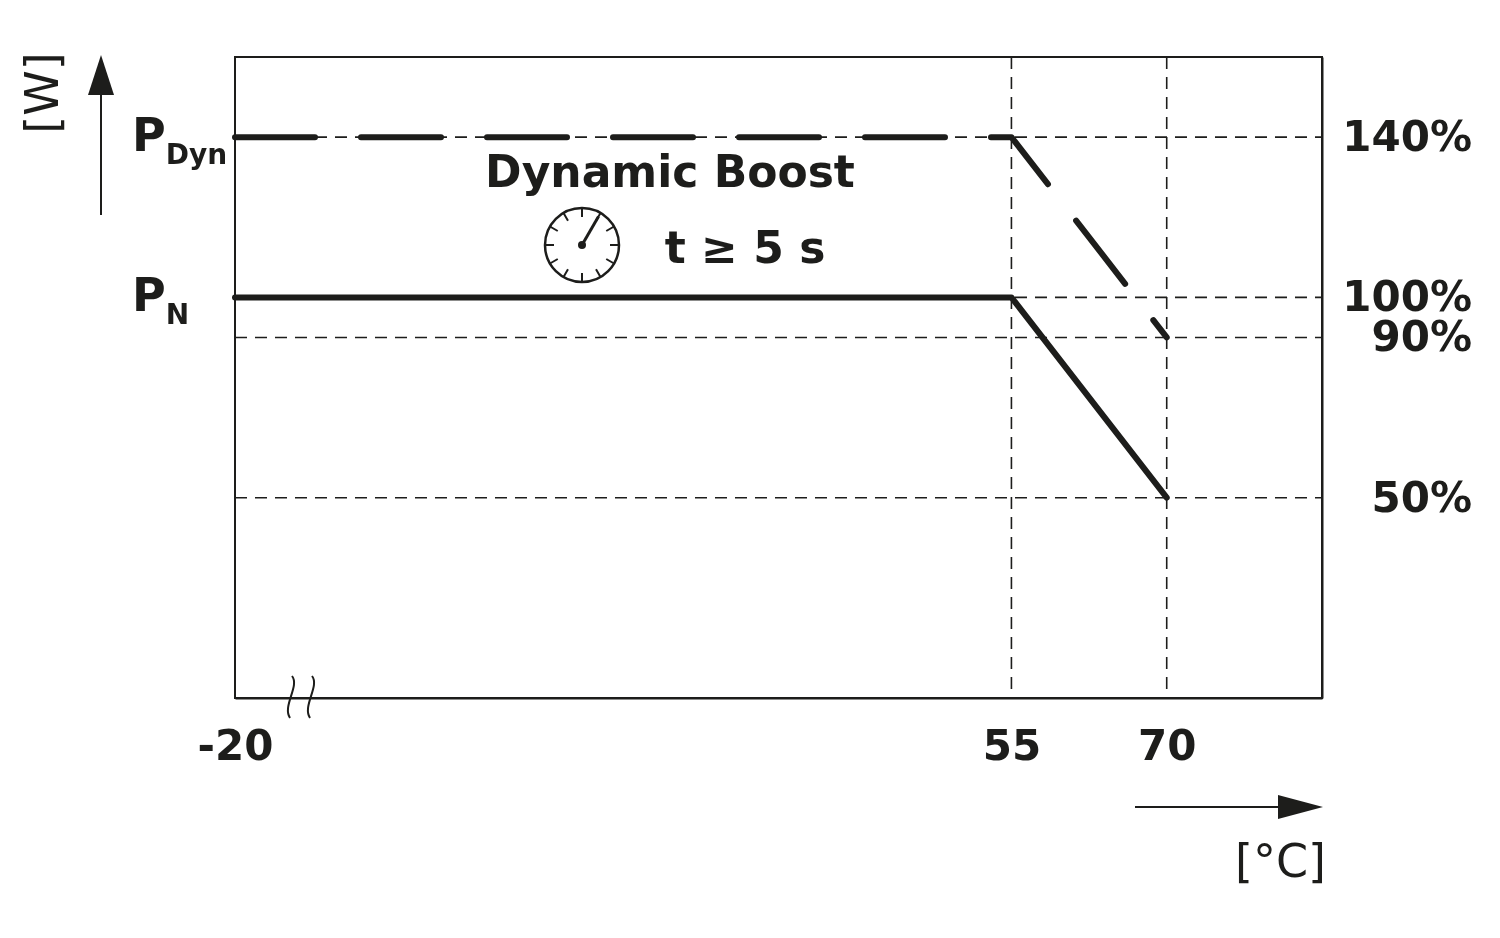 The height and width of the screenshot is (938, 1500). Describe the element at coordinates (1421, 497) in the screenshot. I see `y-tick-label: 50%` at that location.